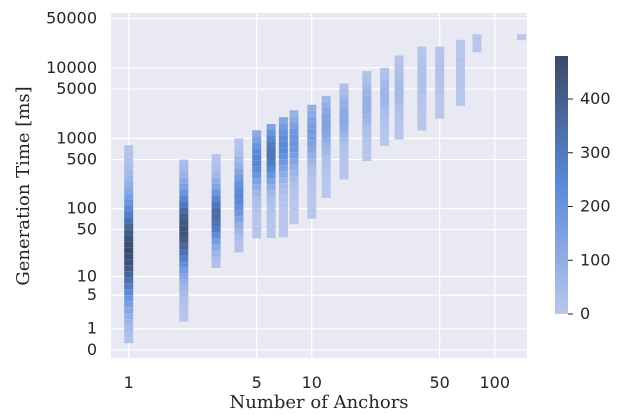 The width and height of the screenshot is (621, 415). I want to click on x-tick-label: 10, so click(312, 382).